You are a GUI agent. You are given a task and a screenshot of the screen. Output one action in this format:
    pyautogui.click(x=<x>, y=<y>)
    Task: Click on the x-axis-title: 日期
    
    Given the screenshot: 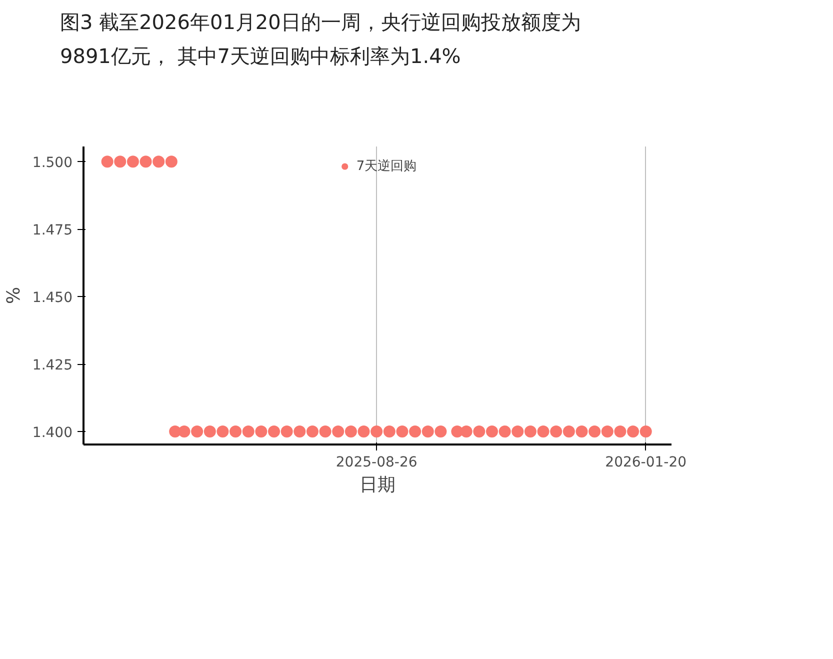 What is the action you would take?
    pyautogui.click(x=378, y=485)
    